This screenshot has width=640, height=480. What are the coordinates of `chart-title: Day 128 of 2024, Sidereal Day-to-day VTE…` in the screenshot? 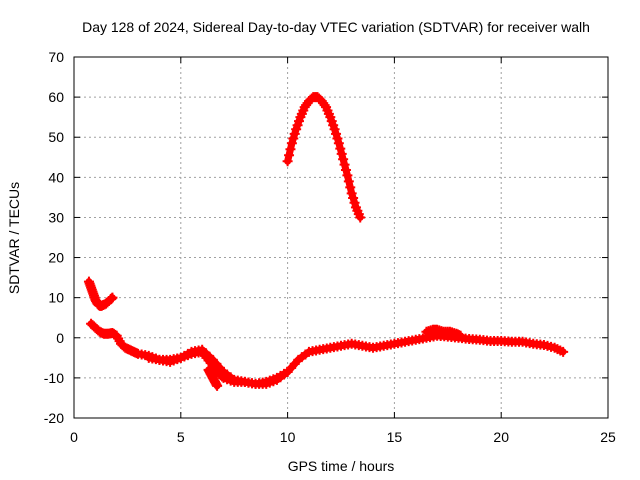 It's located at (336, 27).